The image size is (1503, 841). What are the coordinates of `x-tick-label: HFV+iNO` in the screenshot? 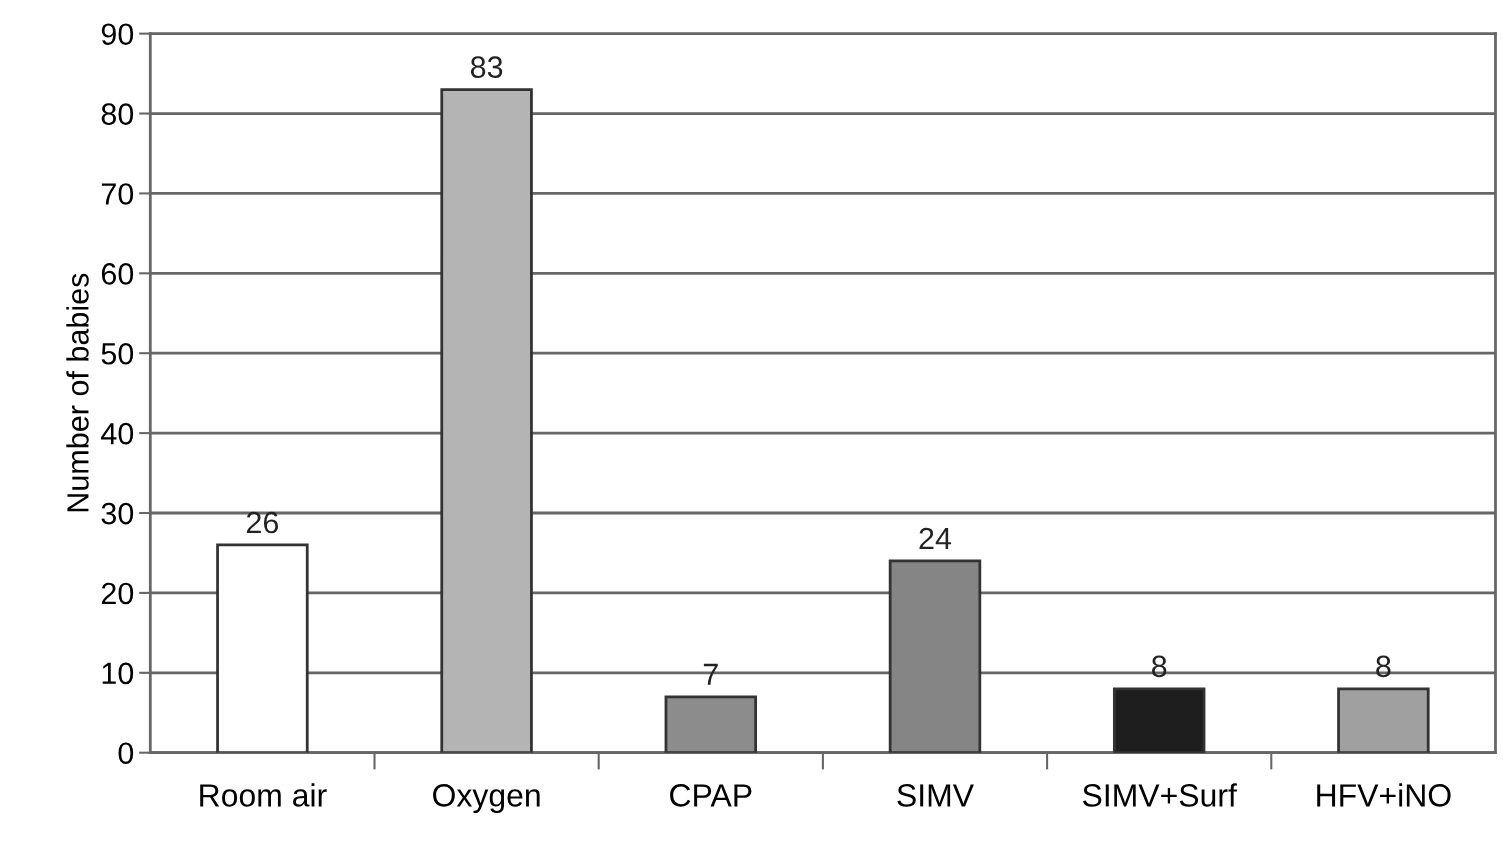 It's located at (1384, 795).